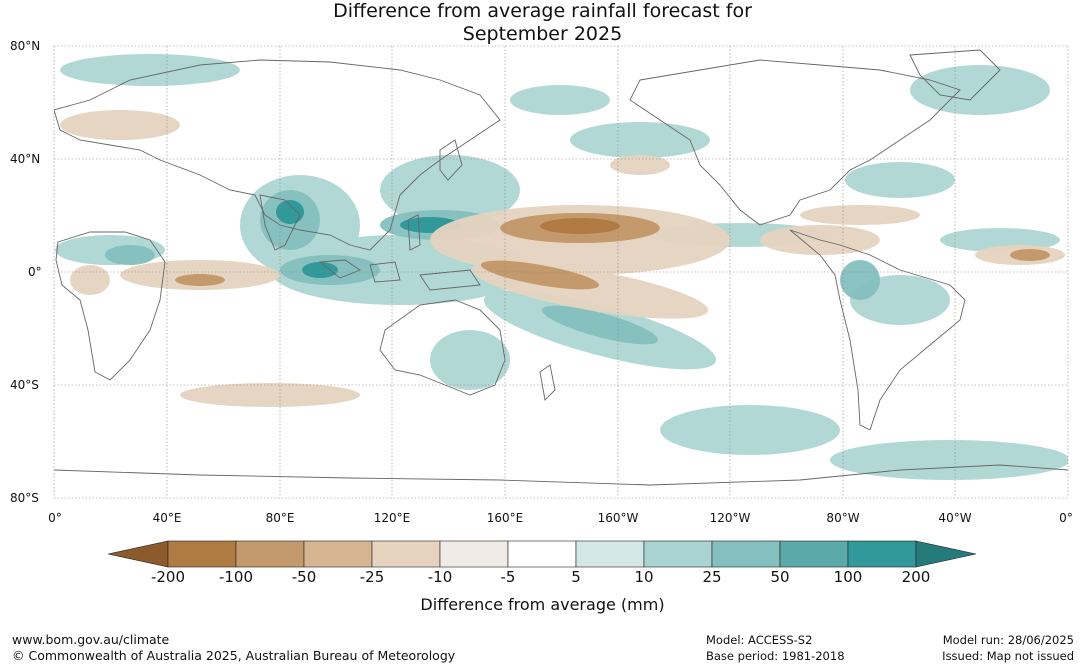 This screenshot has width=1085, height=667. I want to click on lat-label: 80°S, so click(24, 498).